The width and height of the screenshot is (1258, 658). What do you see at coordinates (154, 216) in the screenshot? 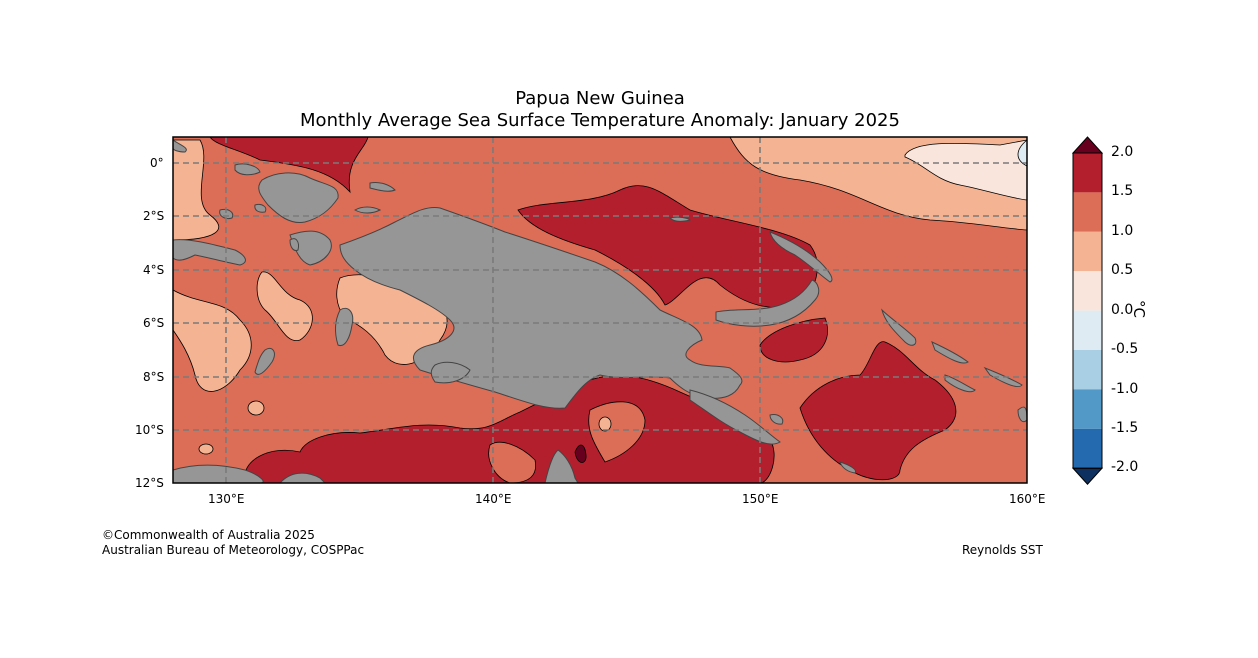
I see `y-tick-2s: 2°S` at bounding box center [154, 216].